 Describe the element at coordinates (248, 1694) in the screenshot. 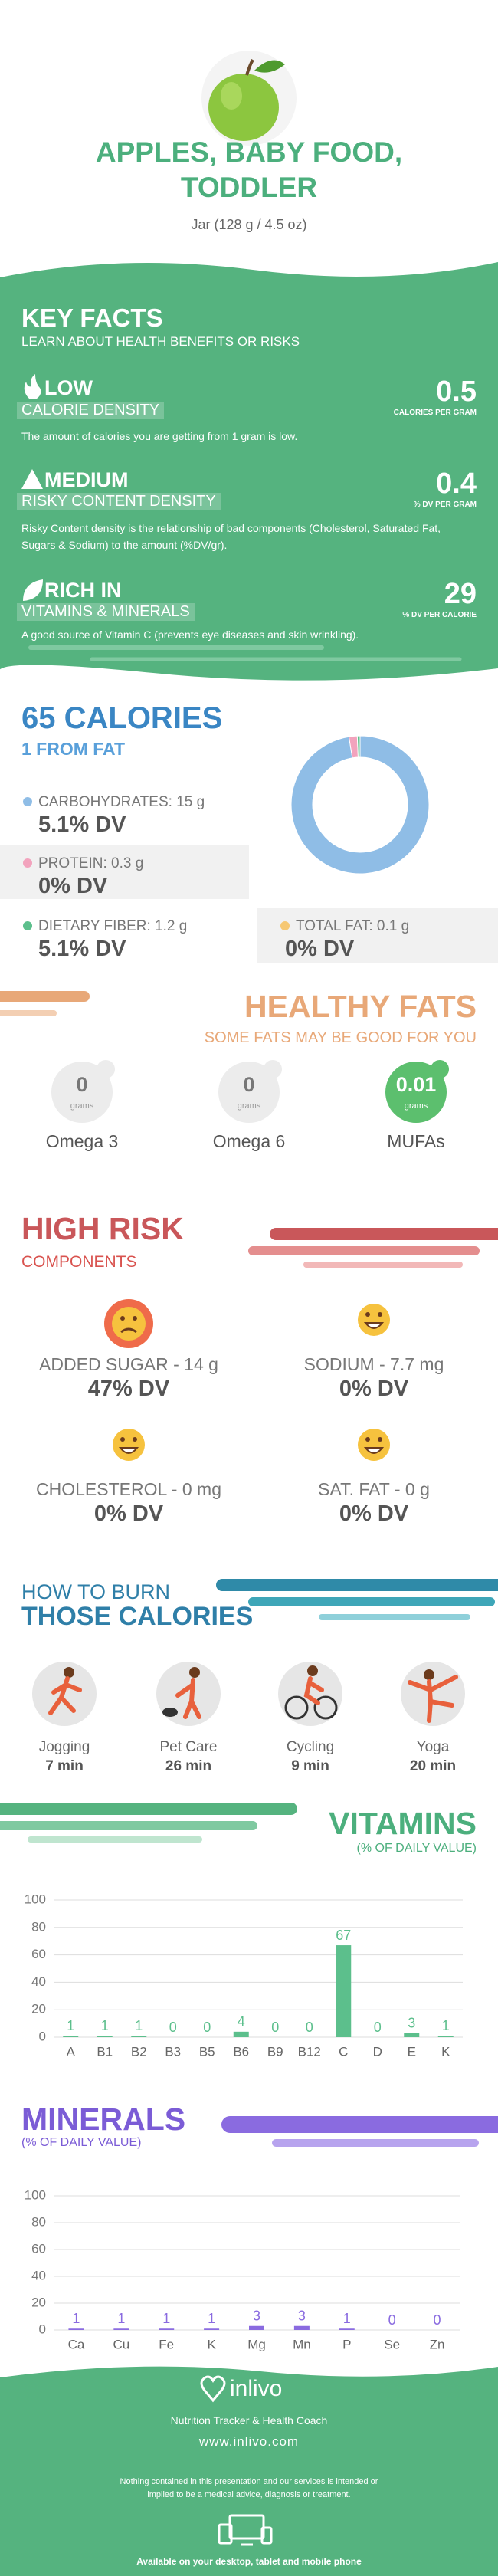

I see `activity-icons` at that location.